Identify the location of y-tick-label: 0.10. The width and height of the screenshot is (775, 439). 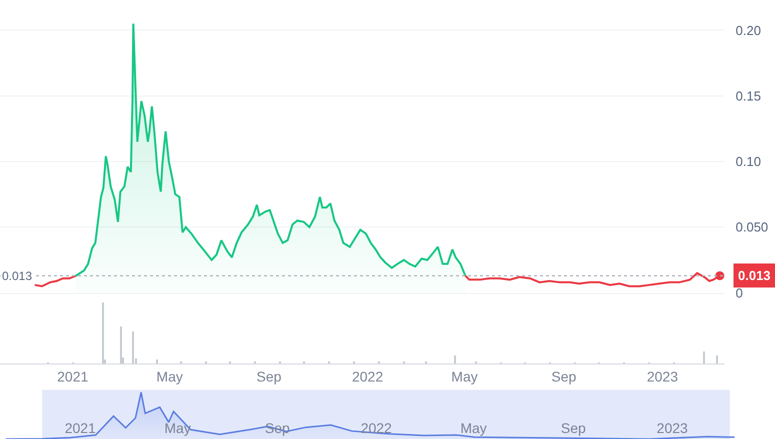
(748, 162).